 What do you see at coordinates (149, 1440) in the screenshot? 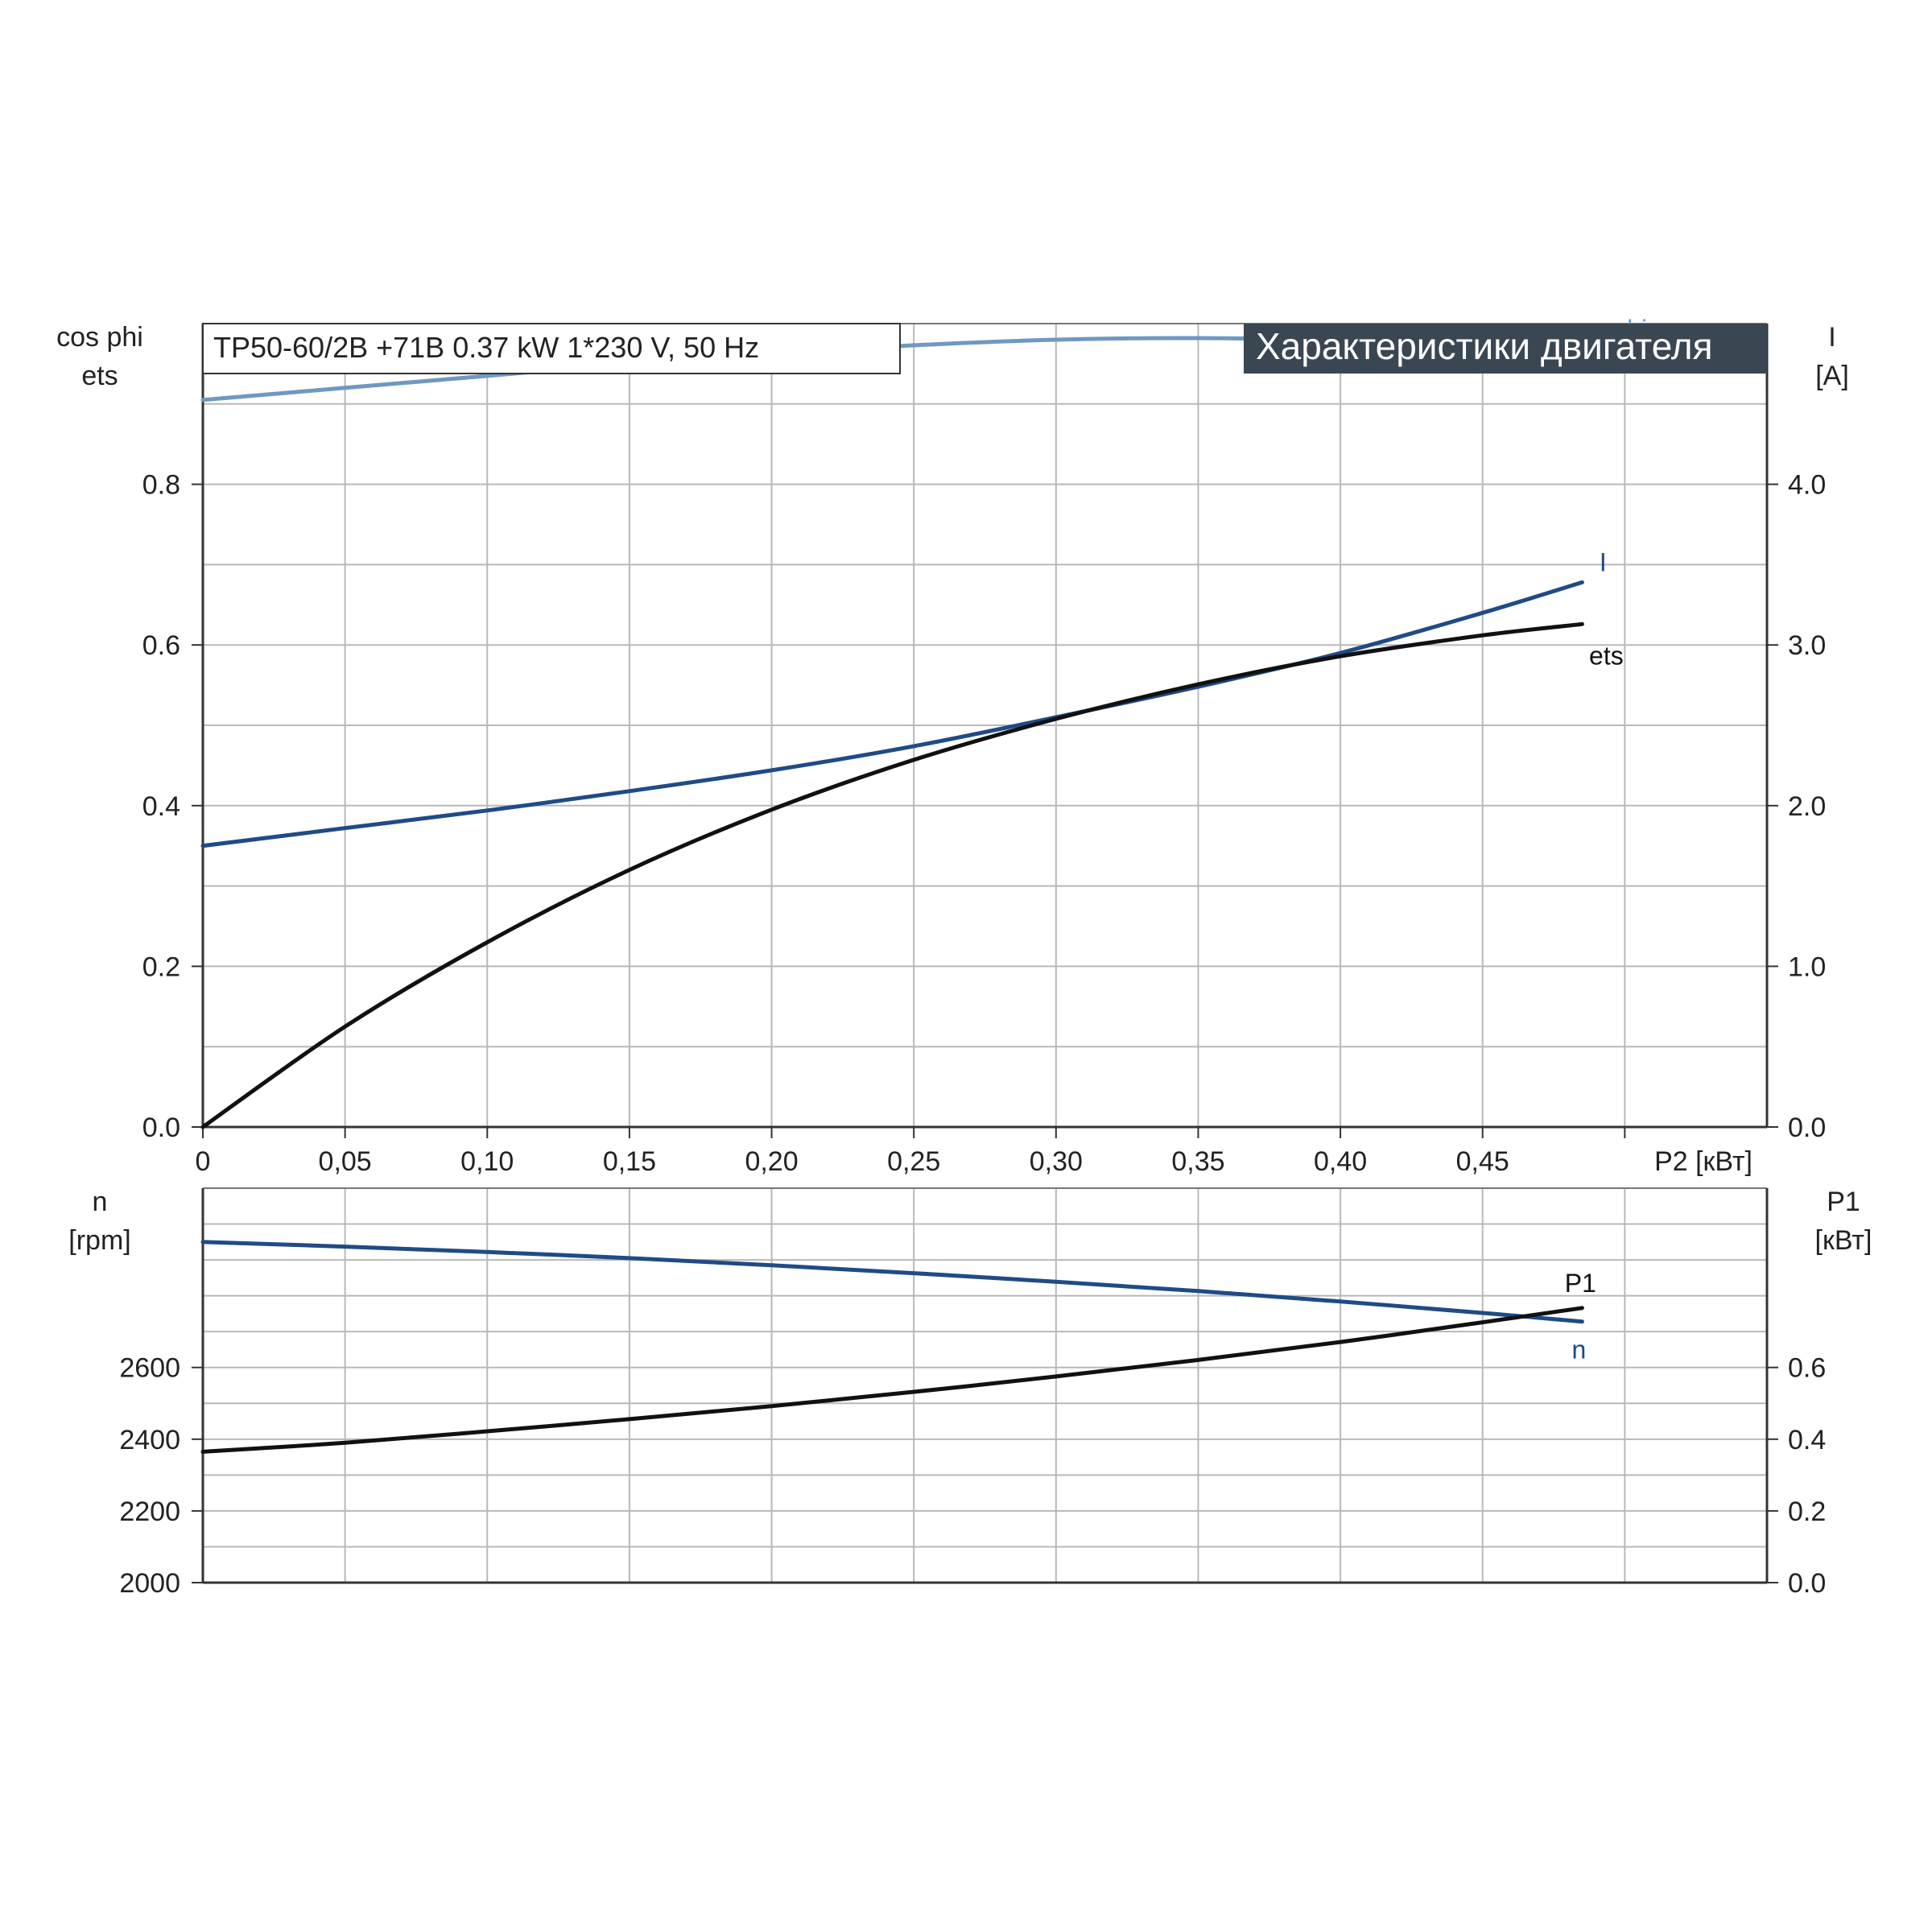
I see `left-tick-label: 2400` at bounding box center [149, 1440].